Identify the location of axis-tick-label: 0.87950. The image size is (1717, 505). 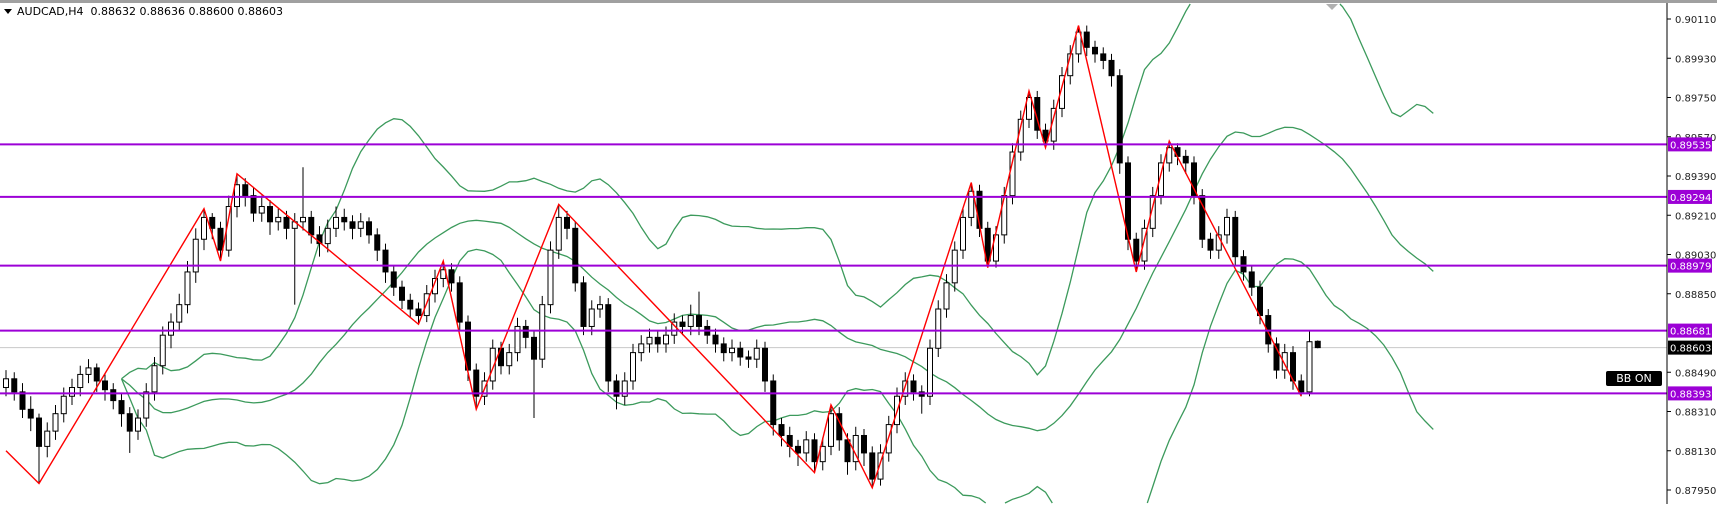
(1695, 491).